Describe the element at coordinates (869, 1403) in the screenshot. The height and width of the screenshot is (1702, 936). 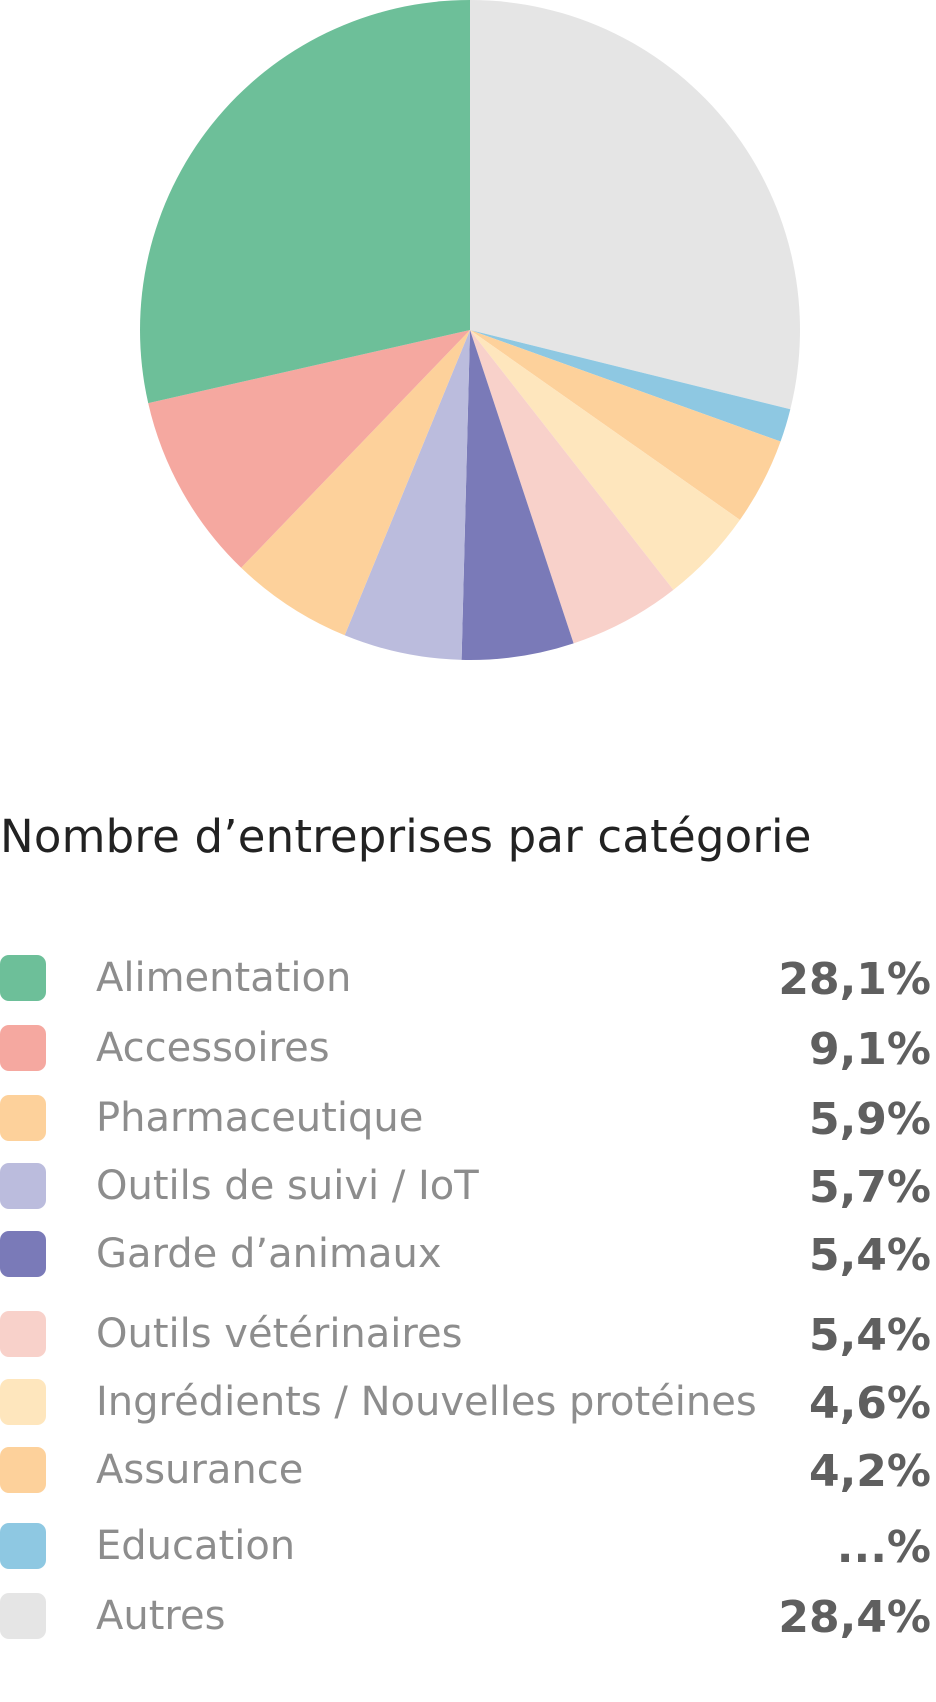
I see `legend-value: 4,6%` at that location.